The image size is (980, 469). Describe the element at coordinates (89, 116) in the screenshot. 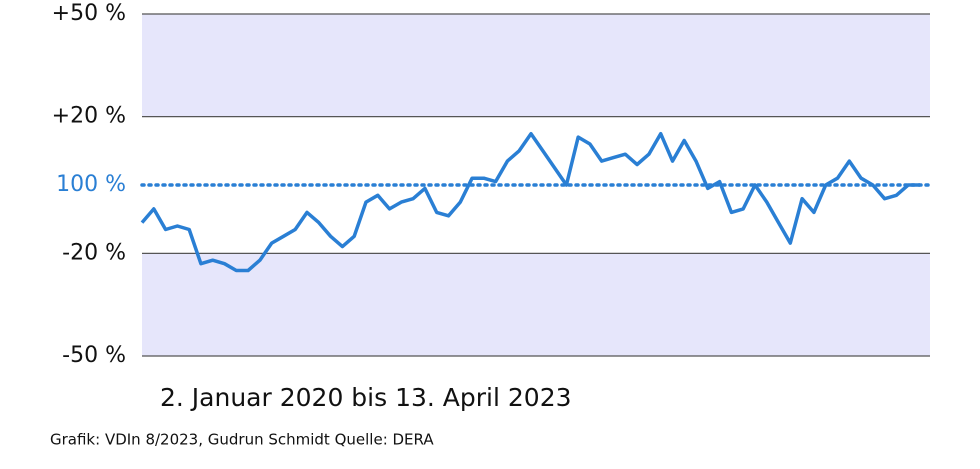

I see `y-tick-label: +20 %` at that location.